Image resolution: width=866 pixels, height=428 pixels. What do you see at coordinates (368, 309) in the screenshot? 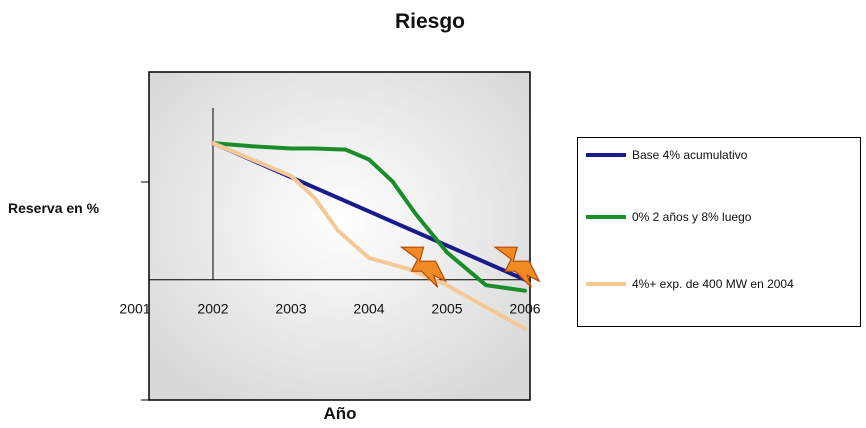
I see `x-tick-label: 2004` at bounding box center [368, 309].